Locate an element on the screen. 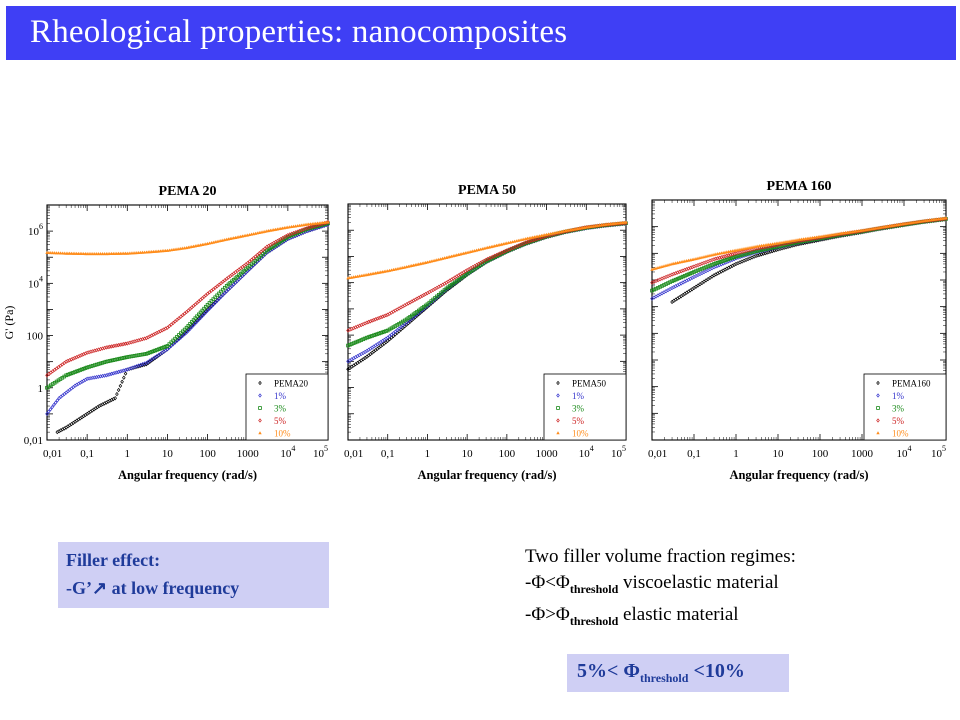 This screenshot has height=720, width=960. slide-title: Rheological properties: nanocomposites is located at coordinates (299, 32).